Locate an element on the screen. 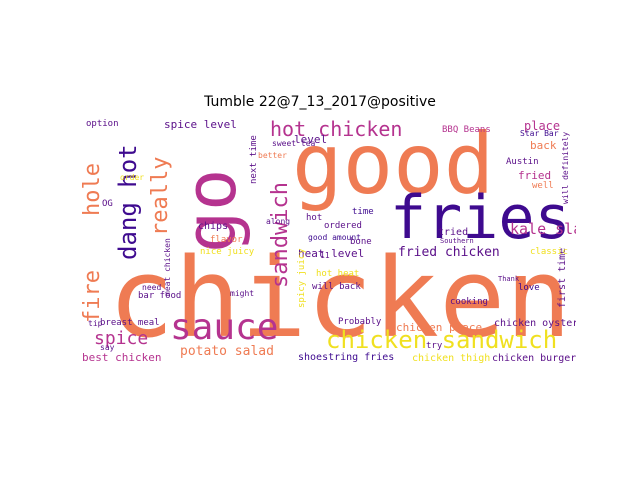 The width and height of the screenshot is (640, 480). word-sandwich: sandwich is located at coordinates (280, 235).